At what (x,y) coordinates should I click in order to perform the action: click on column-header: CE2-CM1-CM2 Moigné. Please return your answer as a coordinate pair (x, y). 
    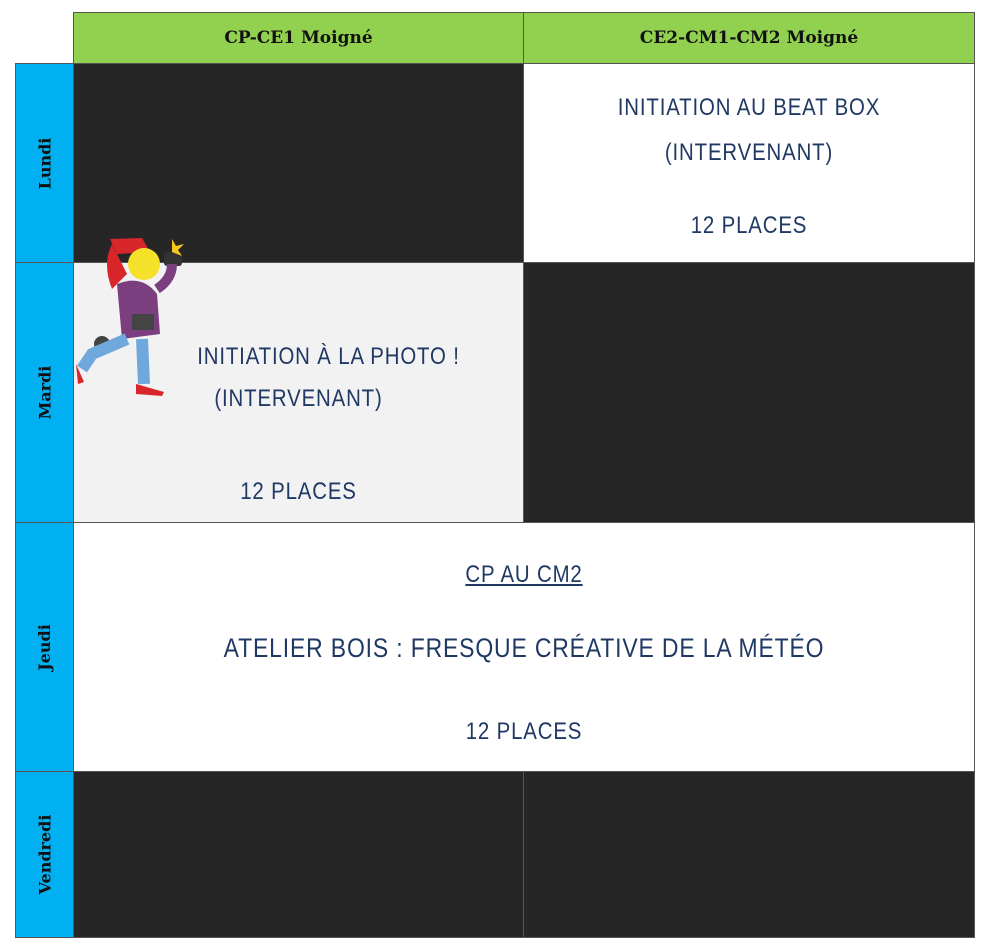
    Looking at the image, I should click on (749, 38).